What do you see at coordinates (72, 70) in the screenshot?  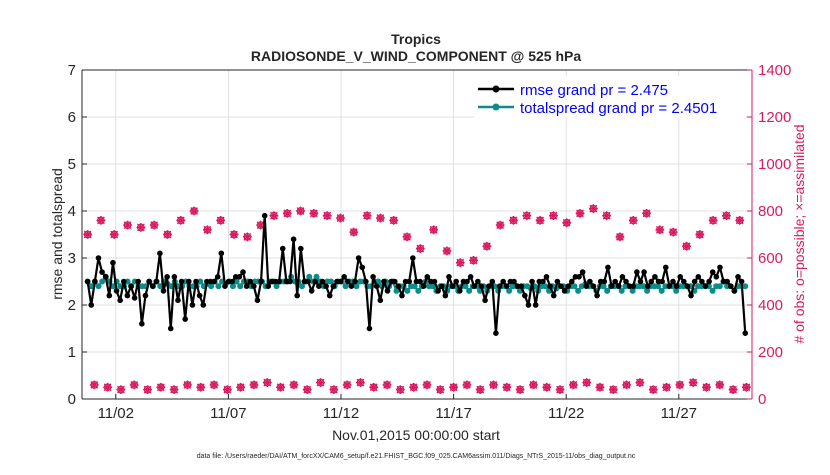 I see `y-left-tick-label-7: 7` at bounding box center [72, 70].